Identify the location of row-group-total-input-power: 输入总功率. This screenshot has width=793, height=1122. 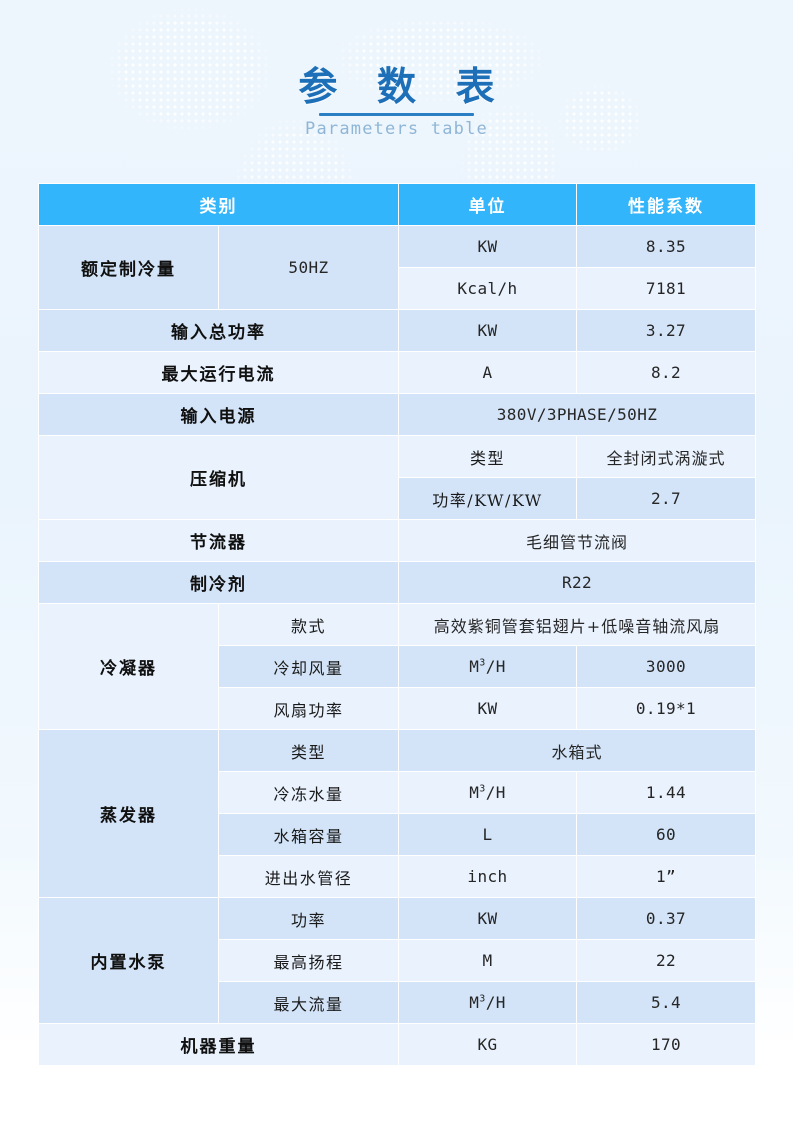
(218, 330).